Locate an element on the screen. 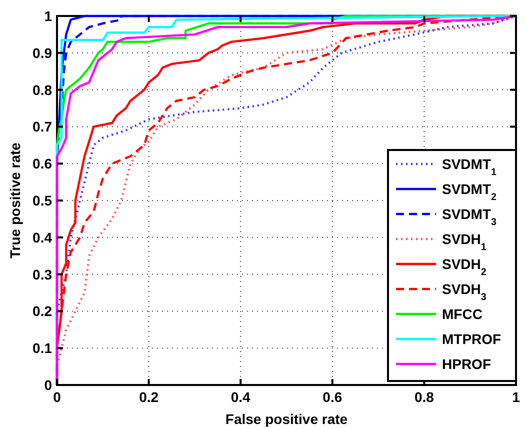  legend-label: SVDMT$_{2}$ is located at coordinates (469, 191).